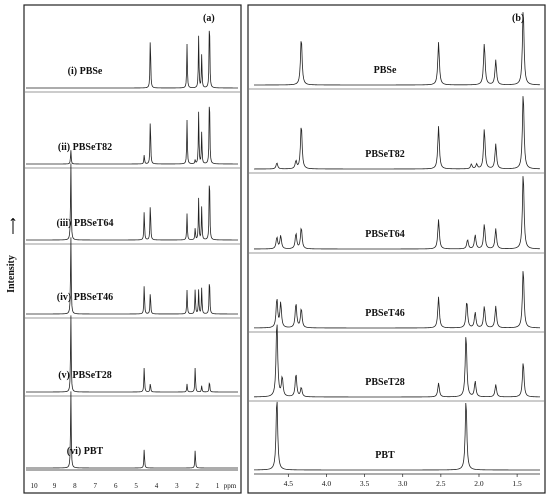 The width and height of the screenshot is (550, 504). What do you see at coordinates (396, 436) in the screenshot?
I see `spectrum-b-pbt` at bounding box center [396, 436].